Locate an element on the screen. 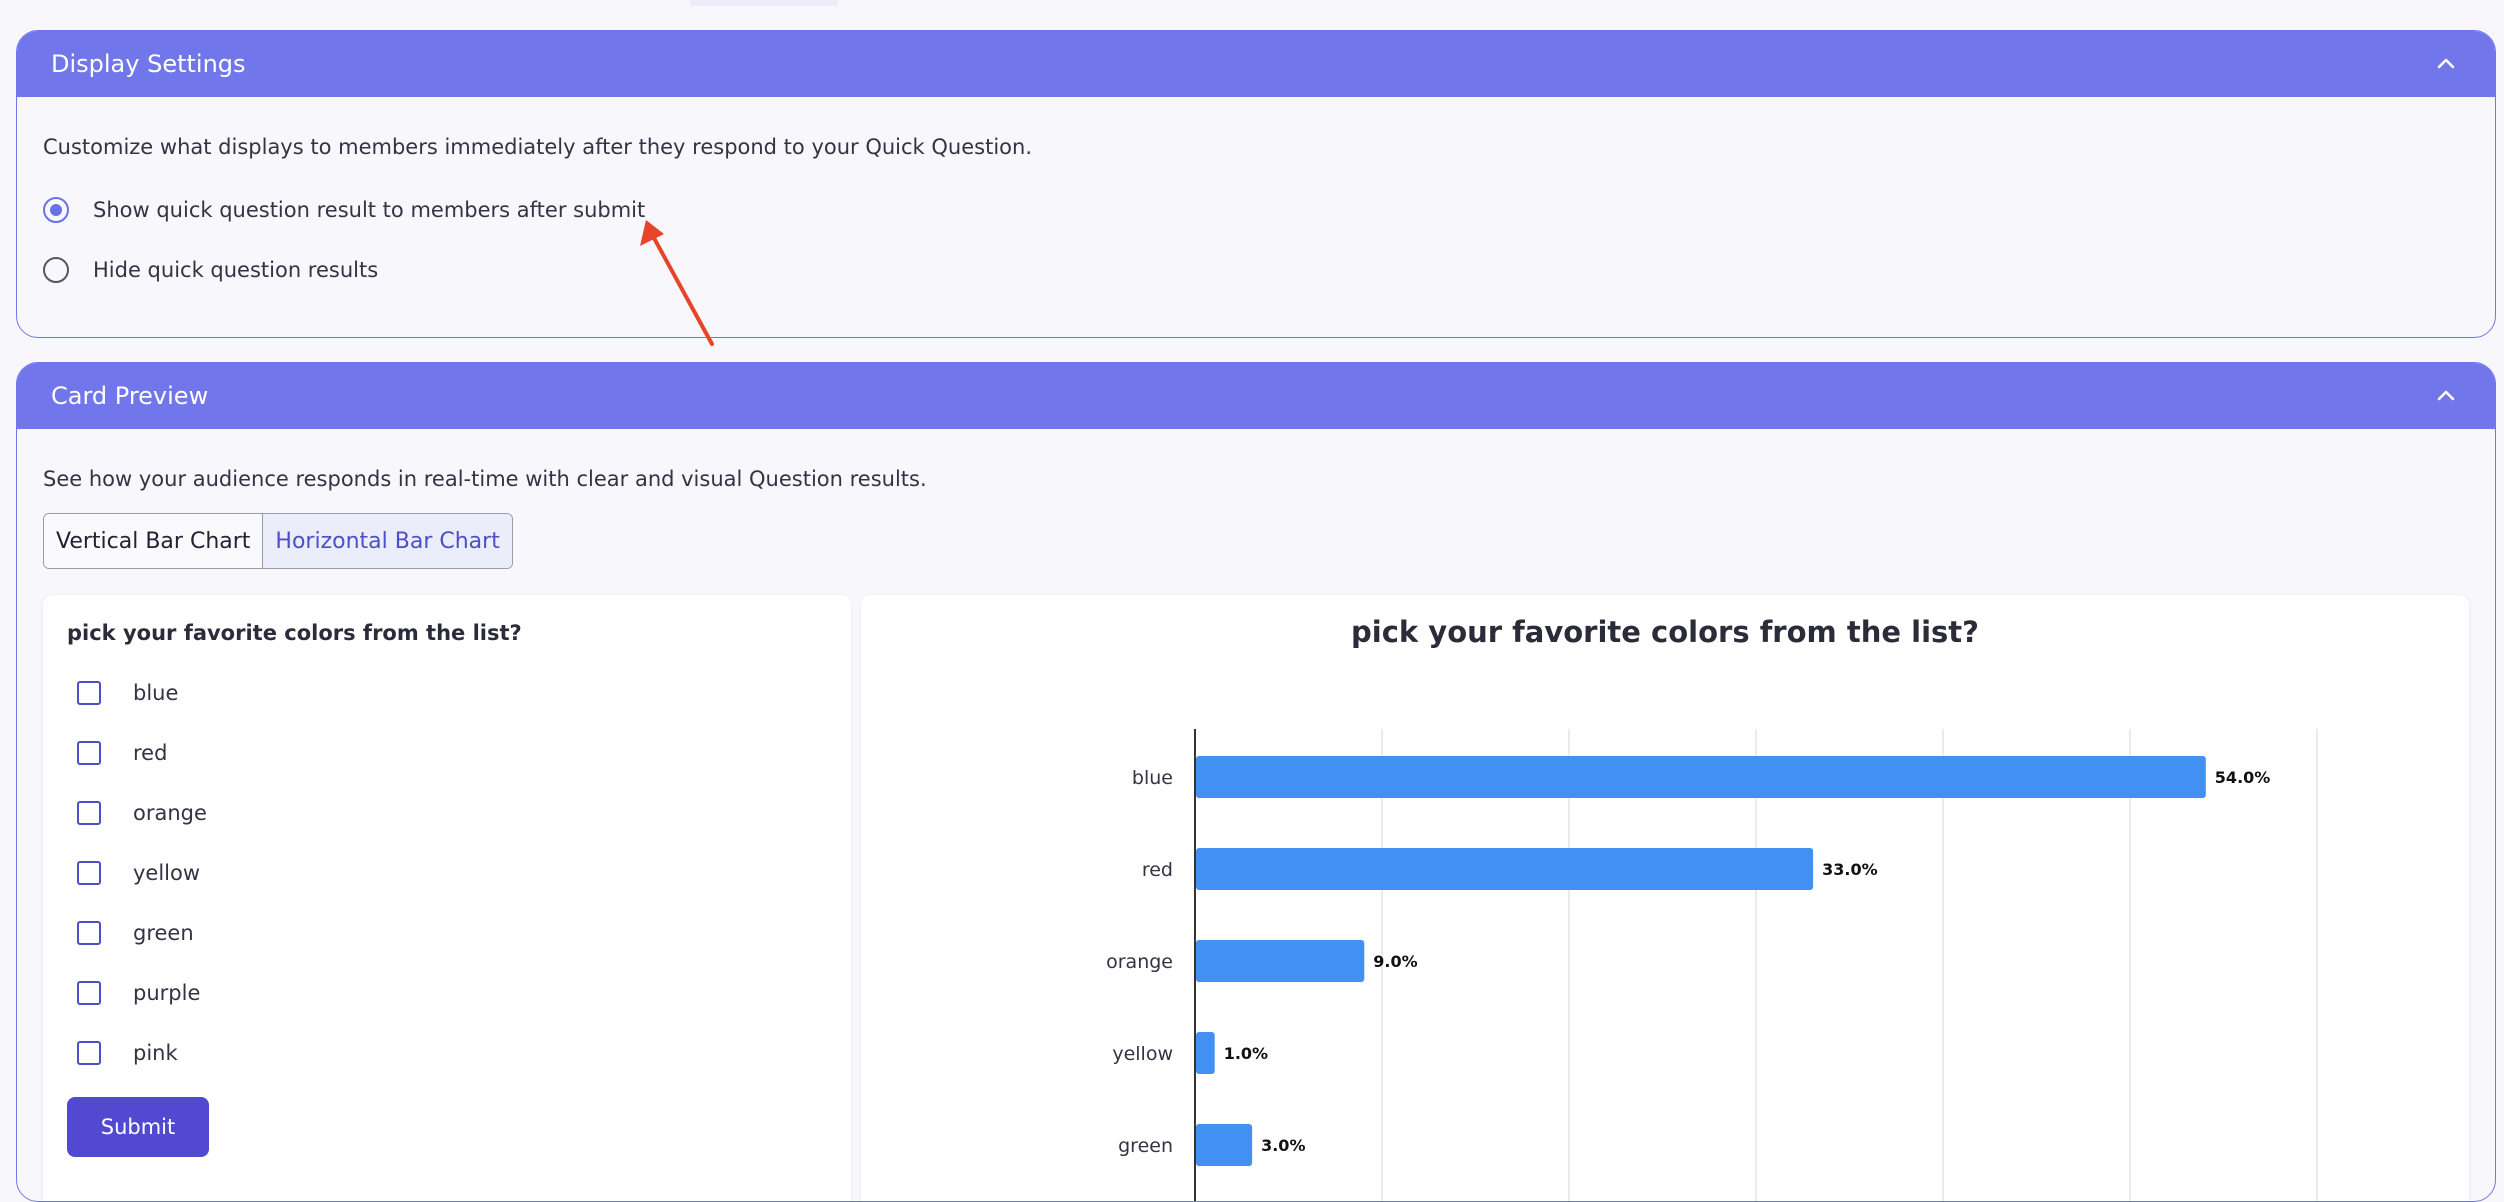  tab-vertical-bar-chart: Vertical Bar Chart is located at coordinates (153, 541).